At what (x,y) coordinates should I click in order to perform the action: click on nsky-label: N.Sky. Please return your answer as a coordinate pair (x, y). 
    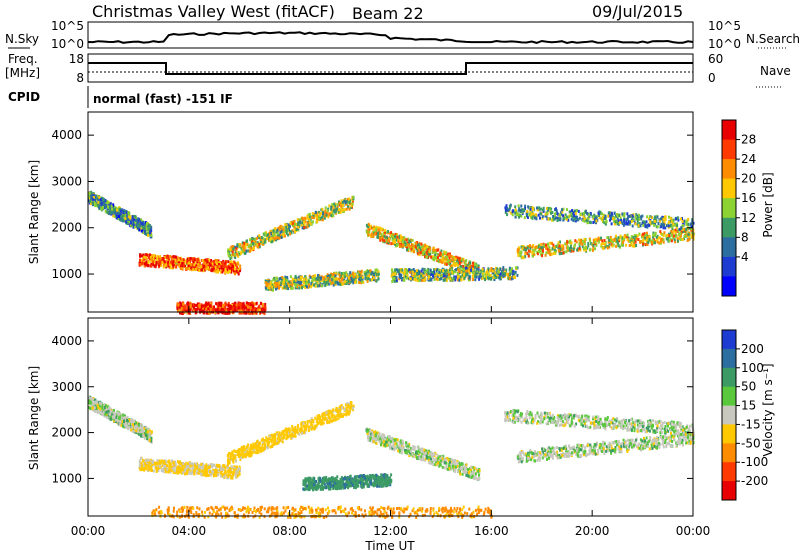
    Looking at the image, I should click on (22, 39).